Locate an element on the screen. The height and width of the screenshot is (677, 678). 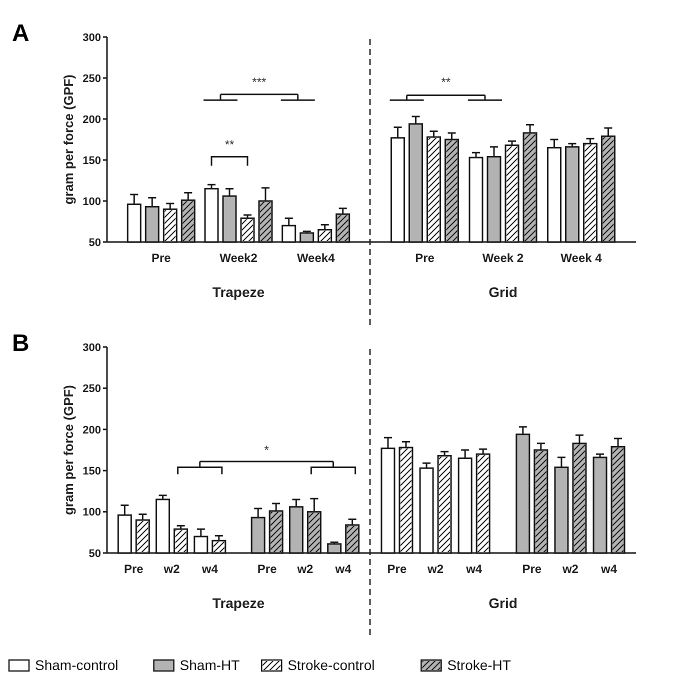
x-tick-label: Week4 is located at coordinates (316, 258).